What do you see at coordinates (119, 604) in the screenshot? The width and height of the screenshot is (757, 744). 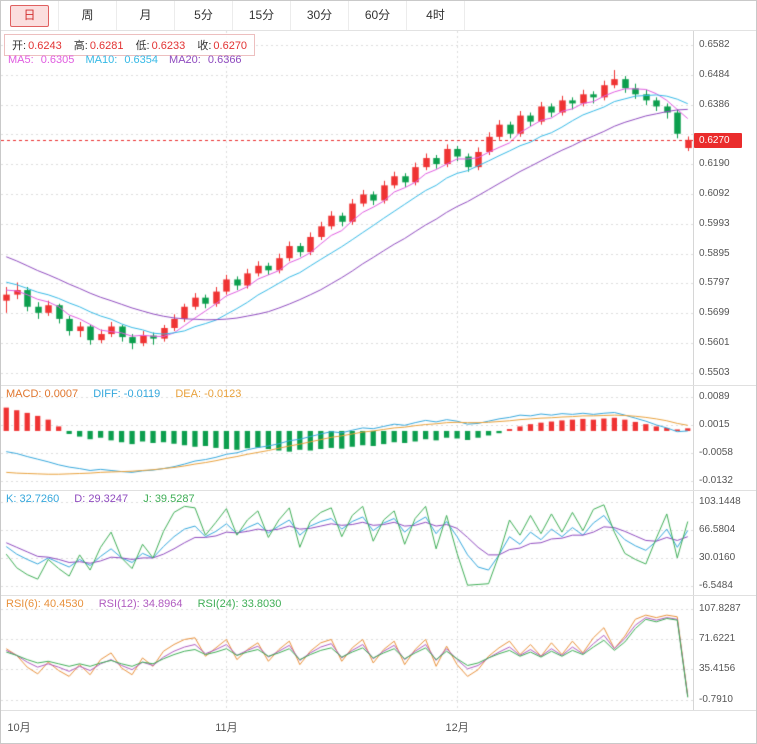 I see `rsi12-label: RSI(12):` at bounding box center [119, 604].